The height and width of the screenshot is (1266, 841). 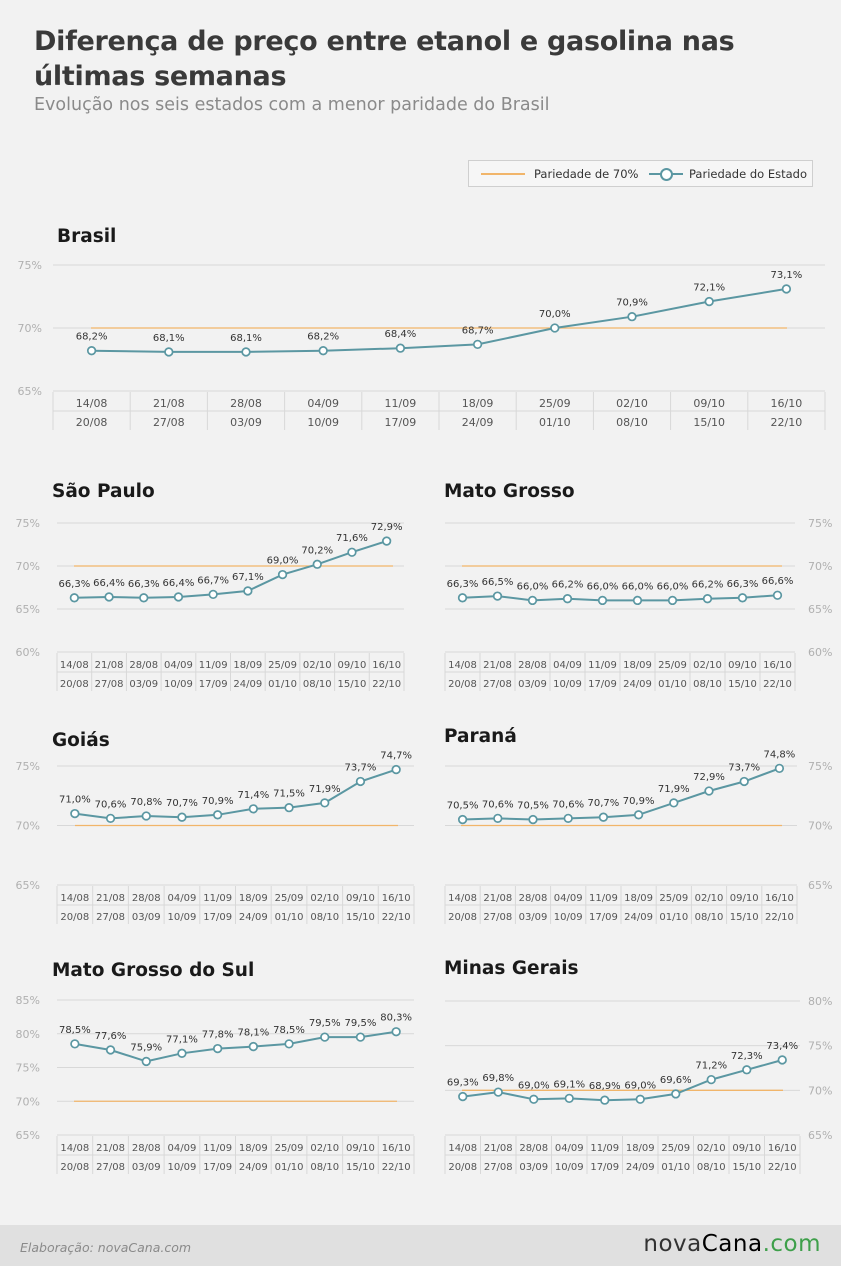 What do you see at coordinates (106, 1247) in the screenshot?
I see `credit-text: Elaboração: novaCana.com` at bounding box center [106, 1247].